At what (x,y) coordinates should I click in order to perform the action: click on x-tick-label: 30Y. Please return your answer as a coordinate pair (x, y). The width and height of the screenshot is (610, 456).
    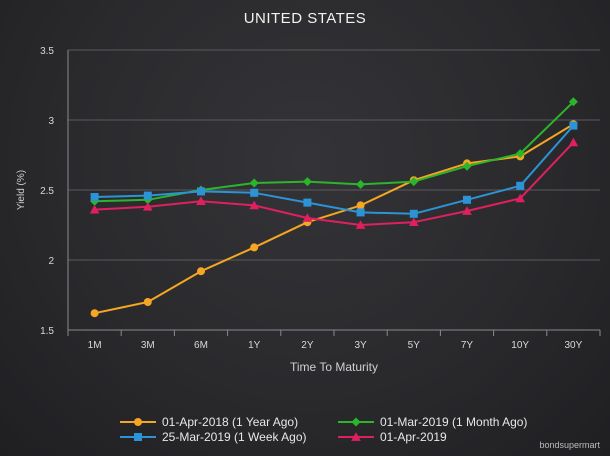
    Looking at the image, I should click on (574, 345).